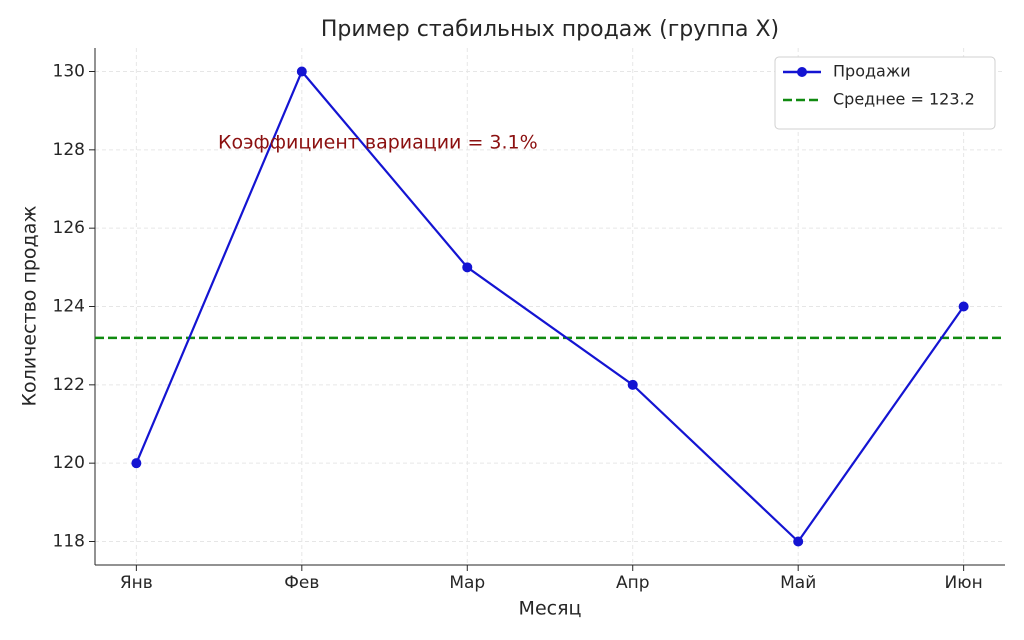 Image resolution: width=1024 pixels, height=640 pixels. Describe the element at coordinates (802, 72) in the screenshot. I see `legend-marker` at that location.